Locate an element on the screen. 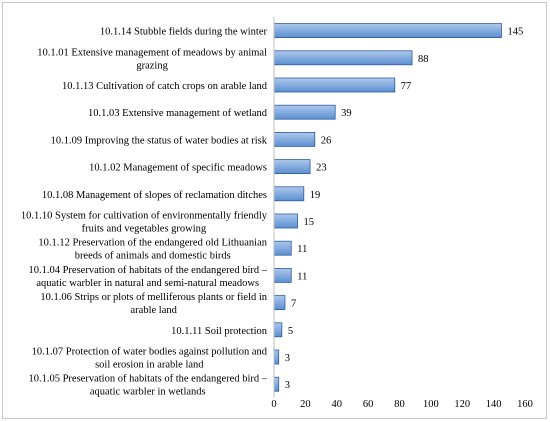 This screenshot has width=550, height=422. value-label: 88 is located at coordinates (423, 59).